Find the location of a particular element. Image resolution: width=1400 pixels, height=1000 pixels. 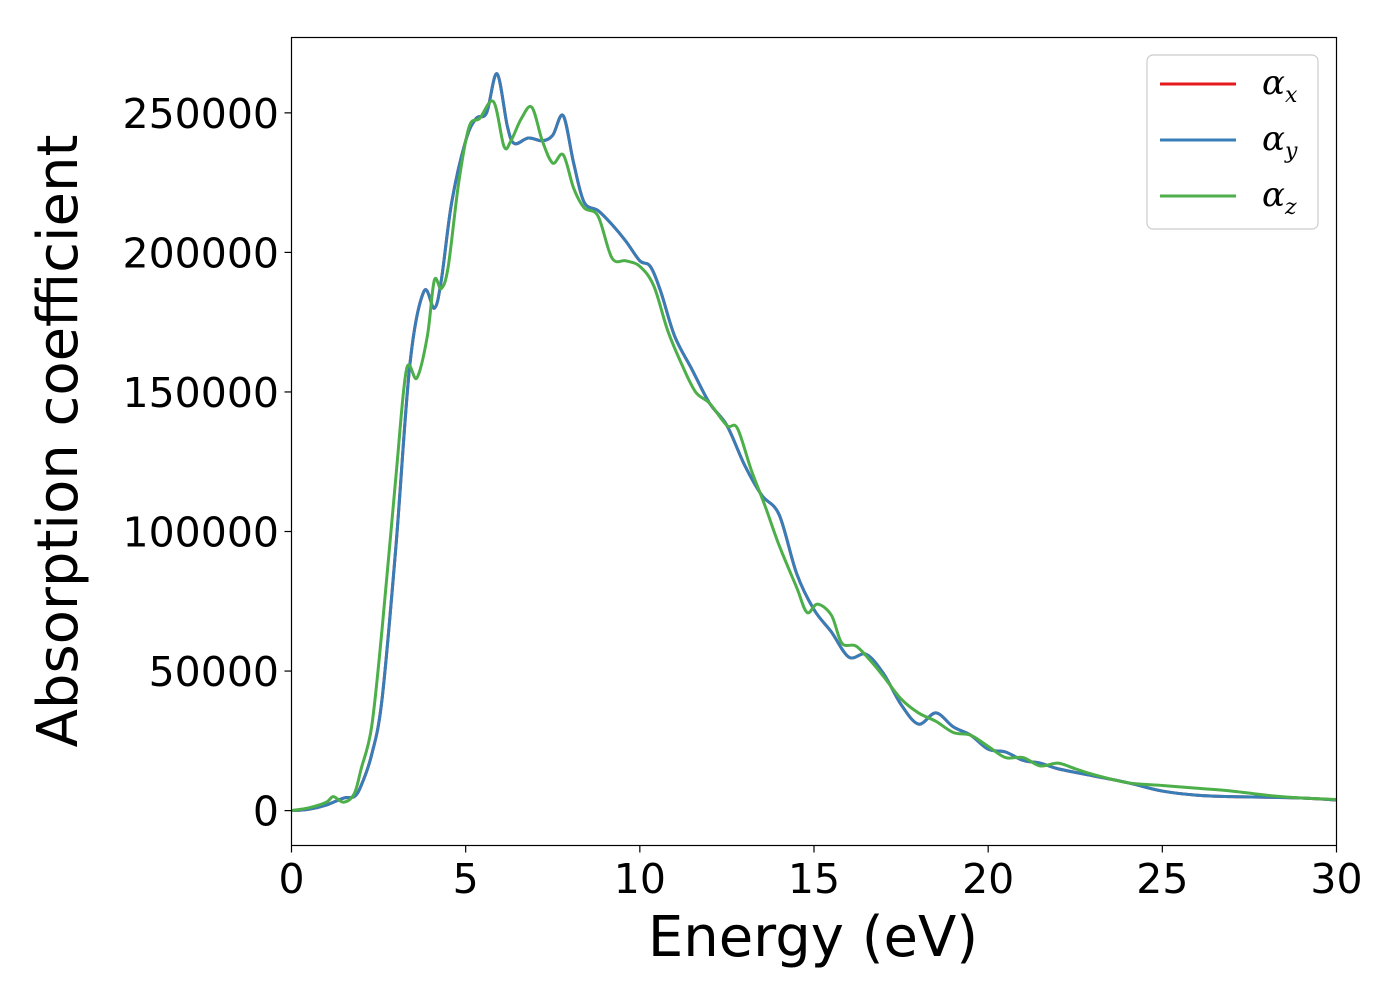

x-tick-label: 15 is located at coordinates (814, 879).